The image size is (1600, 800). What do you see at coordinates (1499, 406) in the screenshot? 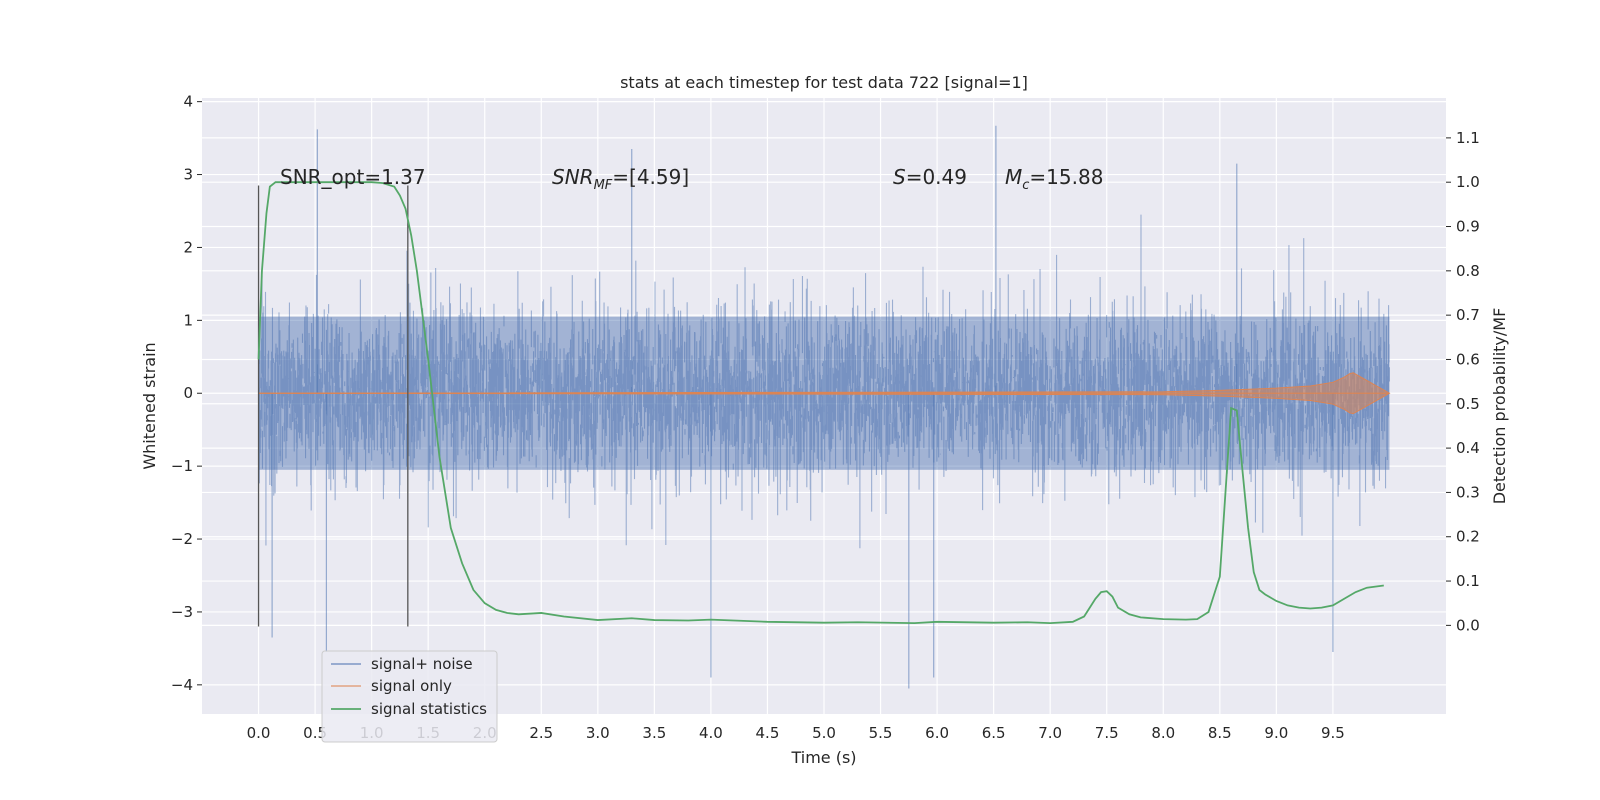
I see `y-right-axis-title: Detection probability/MF` at bounding box center [1499, 406].